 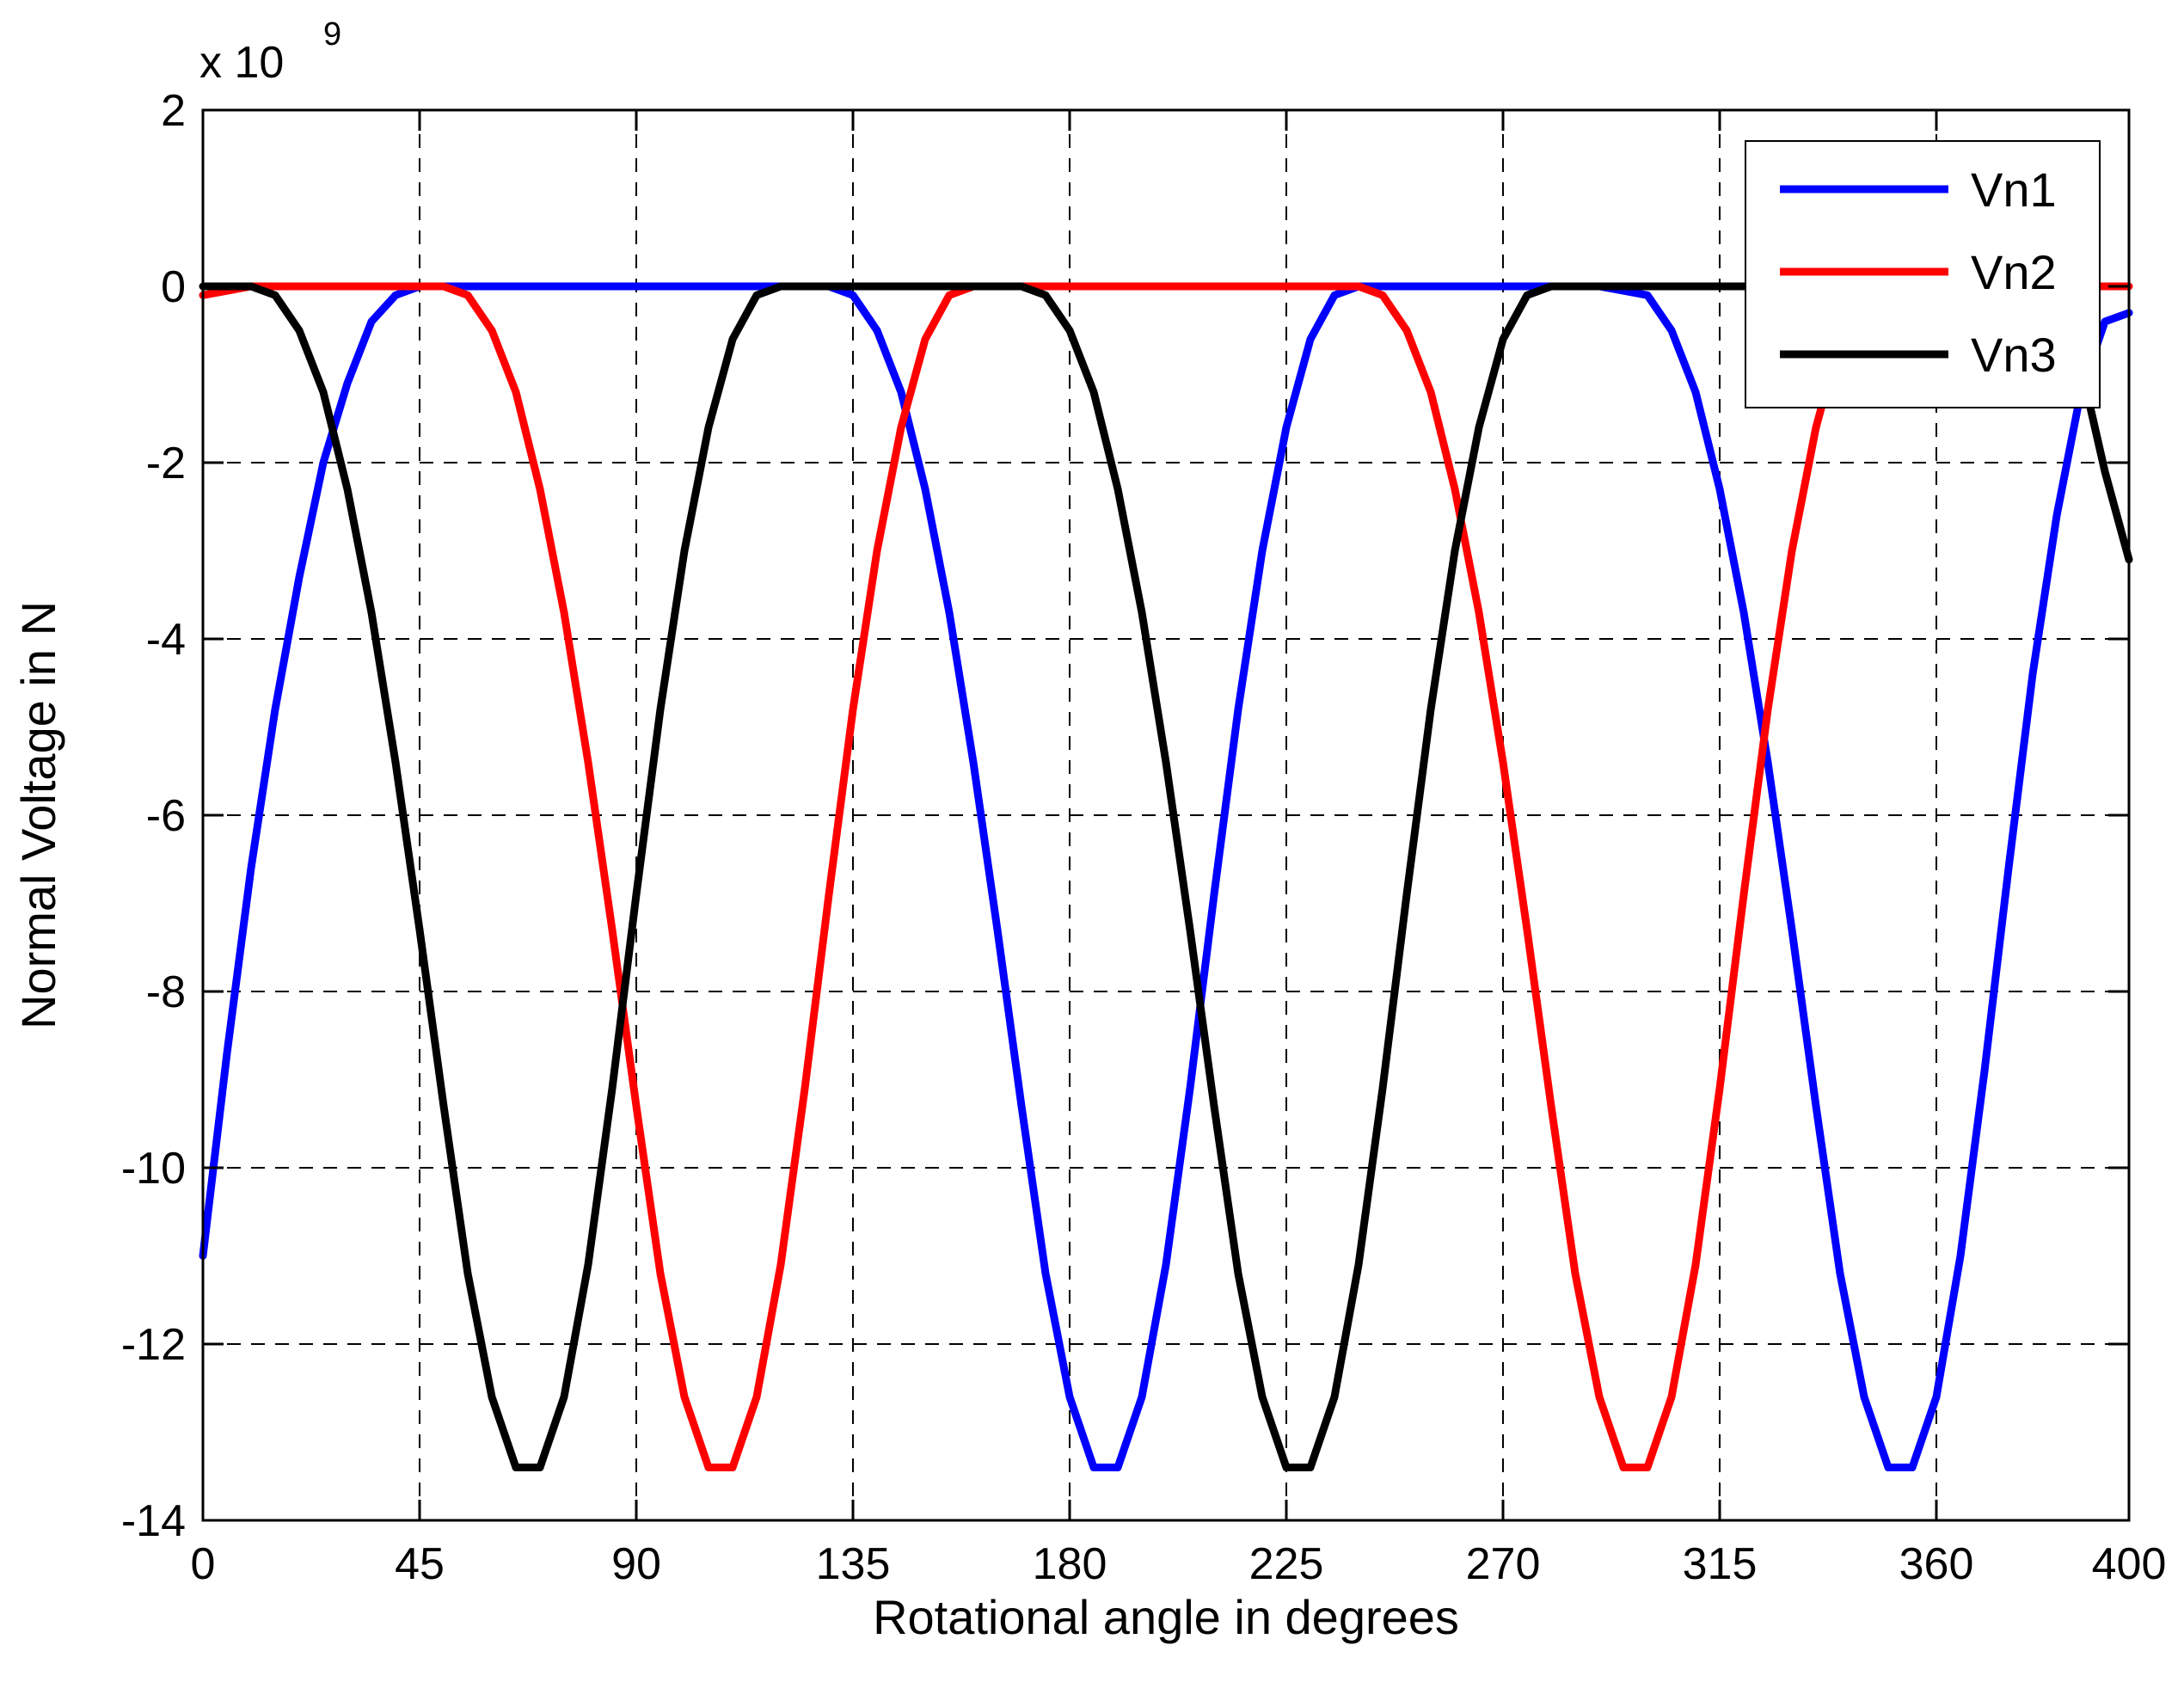 I want to click on x-tick-label: 180, so click(x=1070, y=1564).